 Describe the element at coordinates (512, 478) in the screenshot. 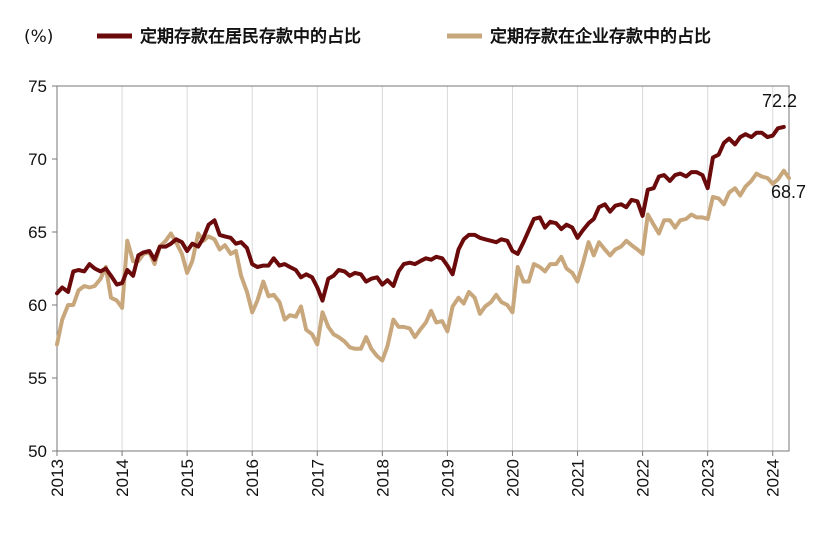

I see `x-tick-label: 2020` at that location.